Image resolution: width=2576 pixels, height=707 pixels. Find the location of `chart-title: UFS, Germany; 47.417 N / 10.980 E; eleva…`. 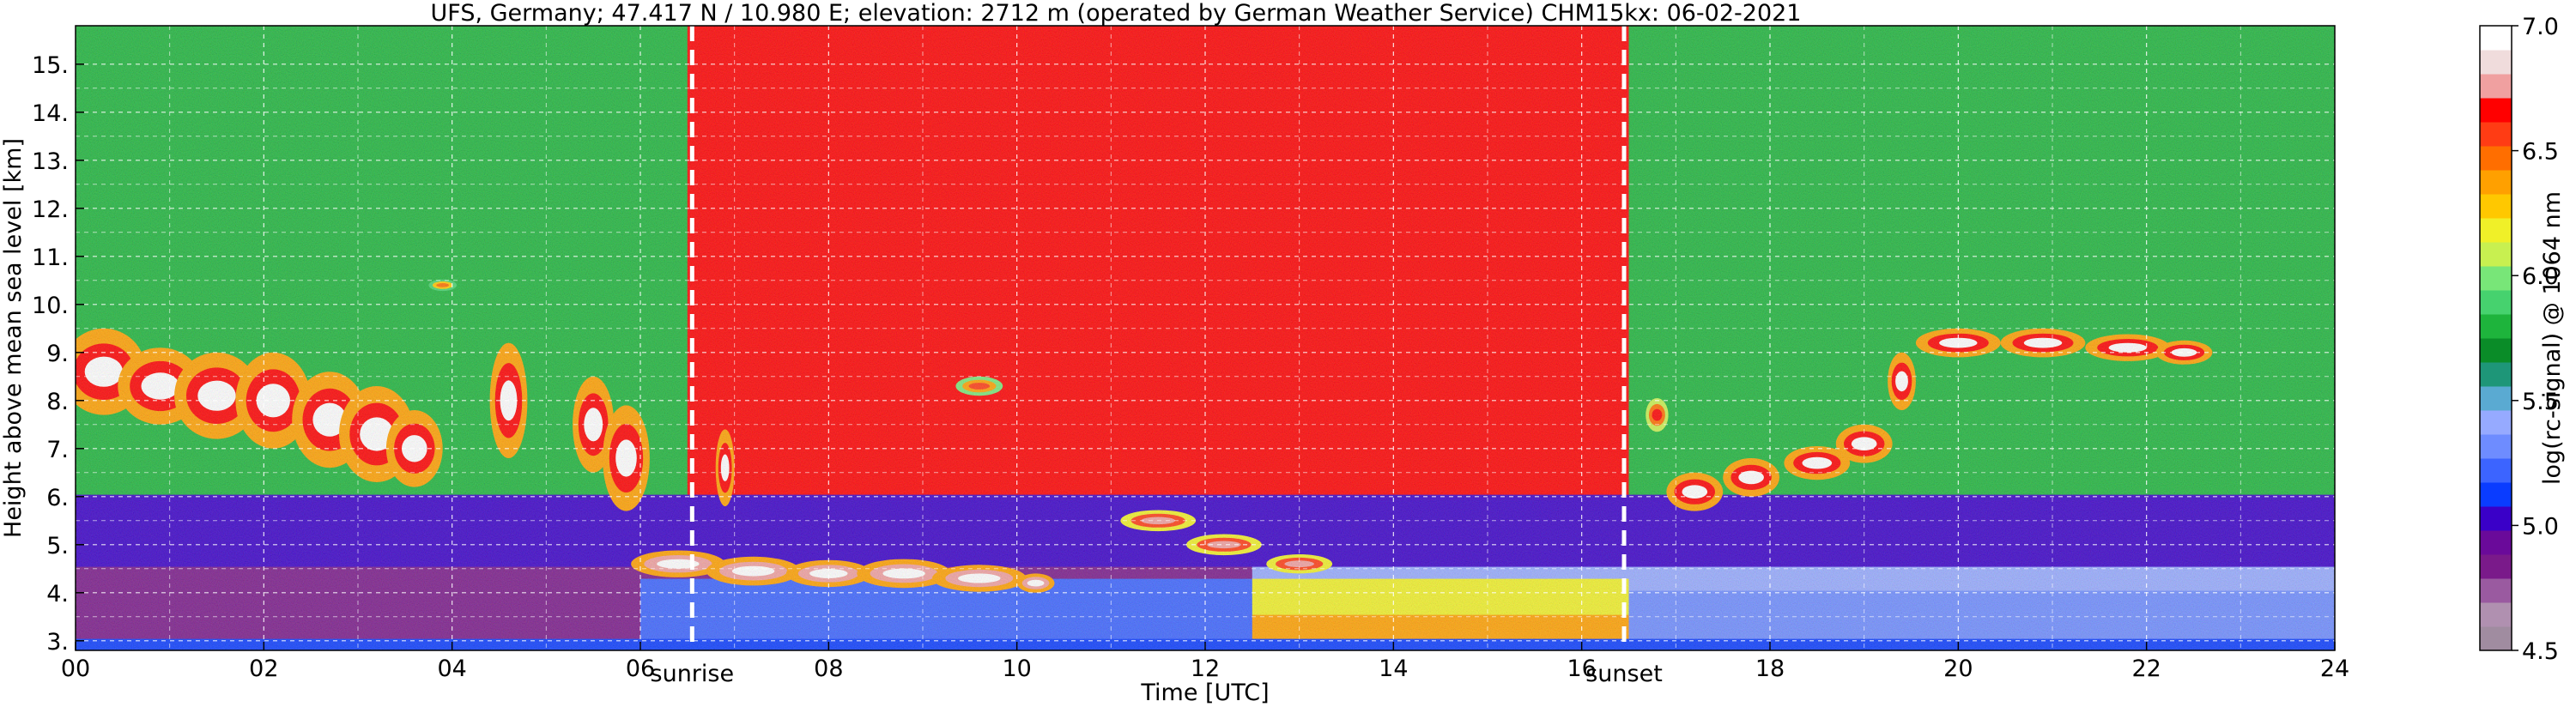

chart-title: UFS, Germany; 47.417 N / 10.980 E; eleva… is located at coordinates (1116, 14).